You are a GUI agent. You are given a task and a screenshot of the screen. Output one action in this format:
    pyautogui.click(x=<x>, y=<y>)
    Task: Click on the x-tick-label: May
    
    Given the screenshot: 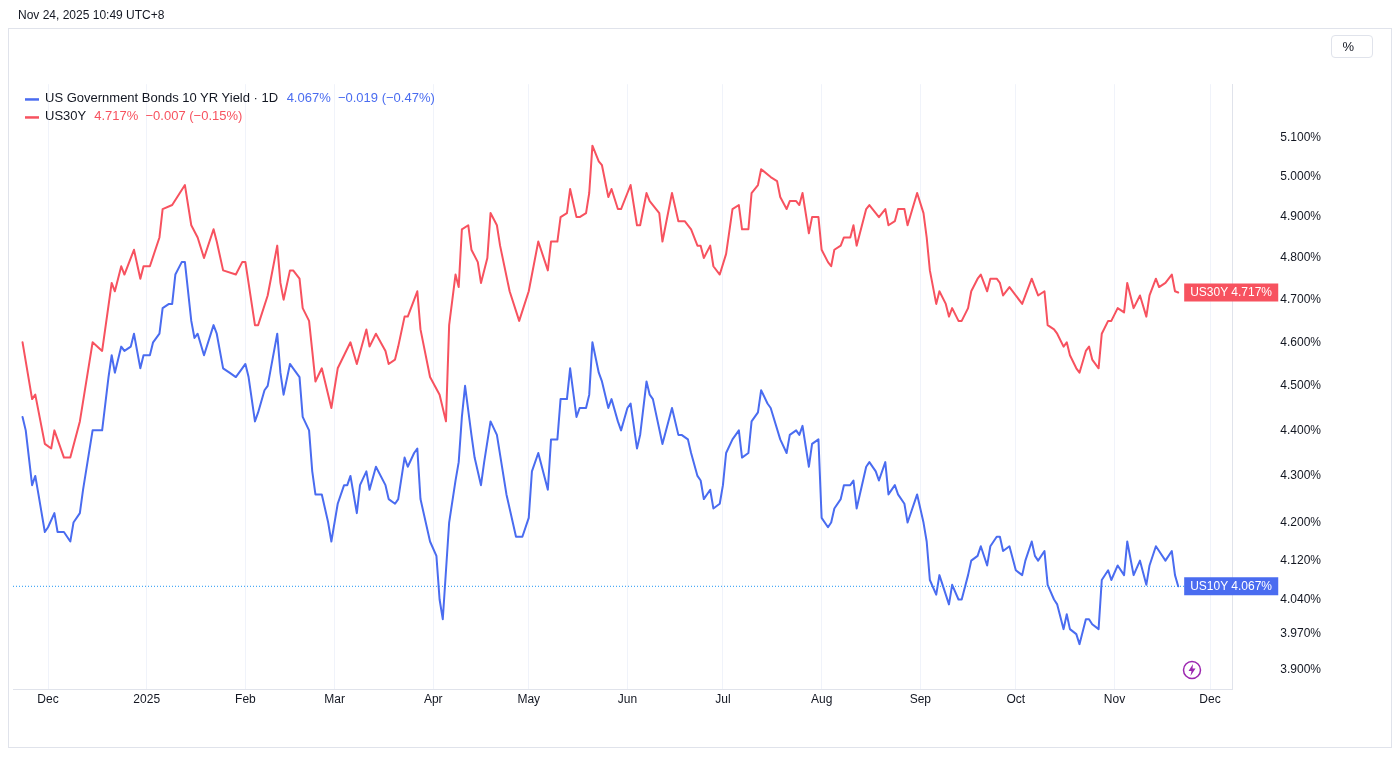 What is the action you would take?
    pyautogui.click(x=529, y=699)
    